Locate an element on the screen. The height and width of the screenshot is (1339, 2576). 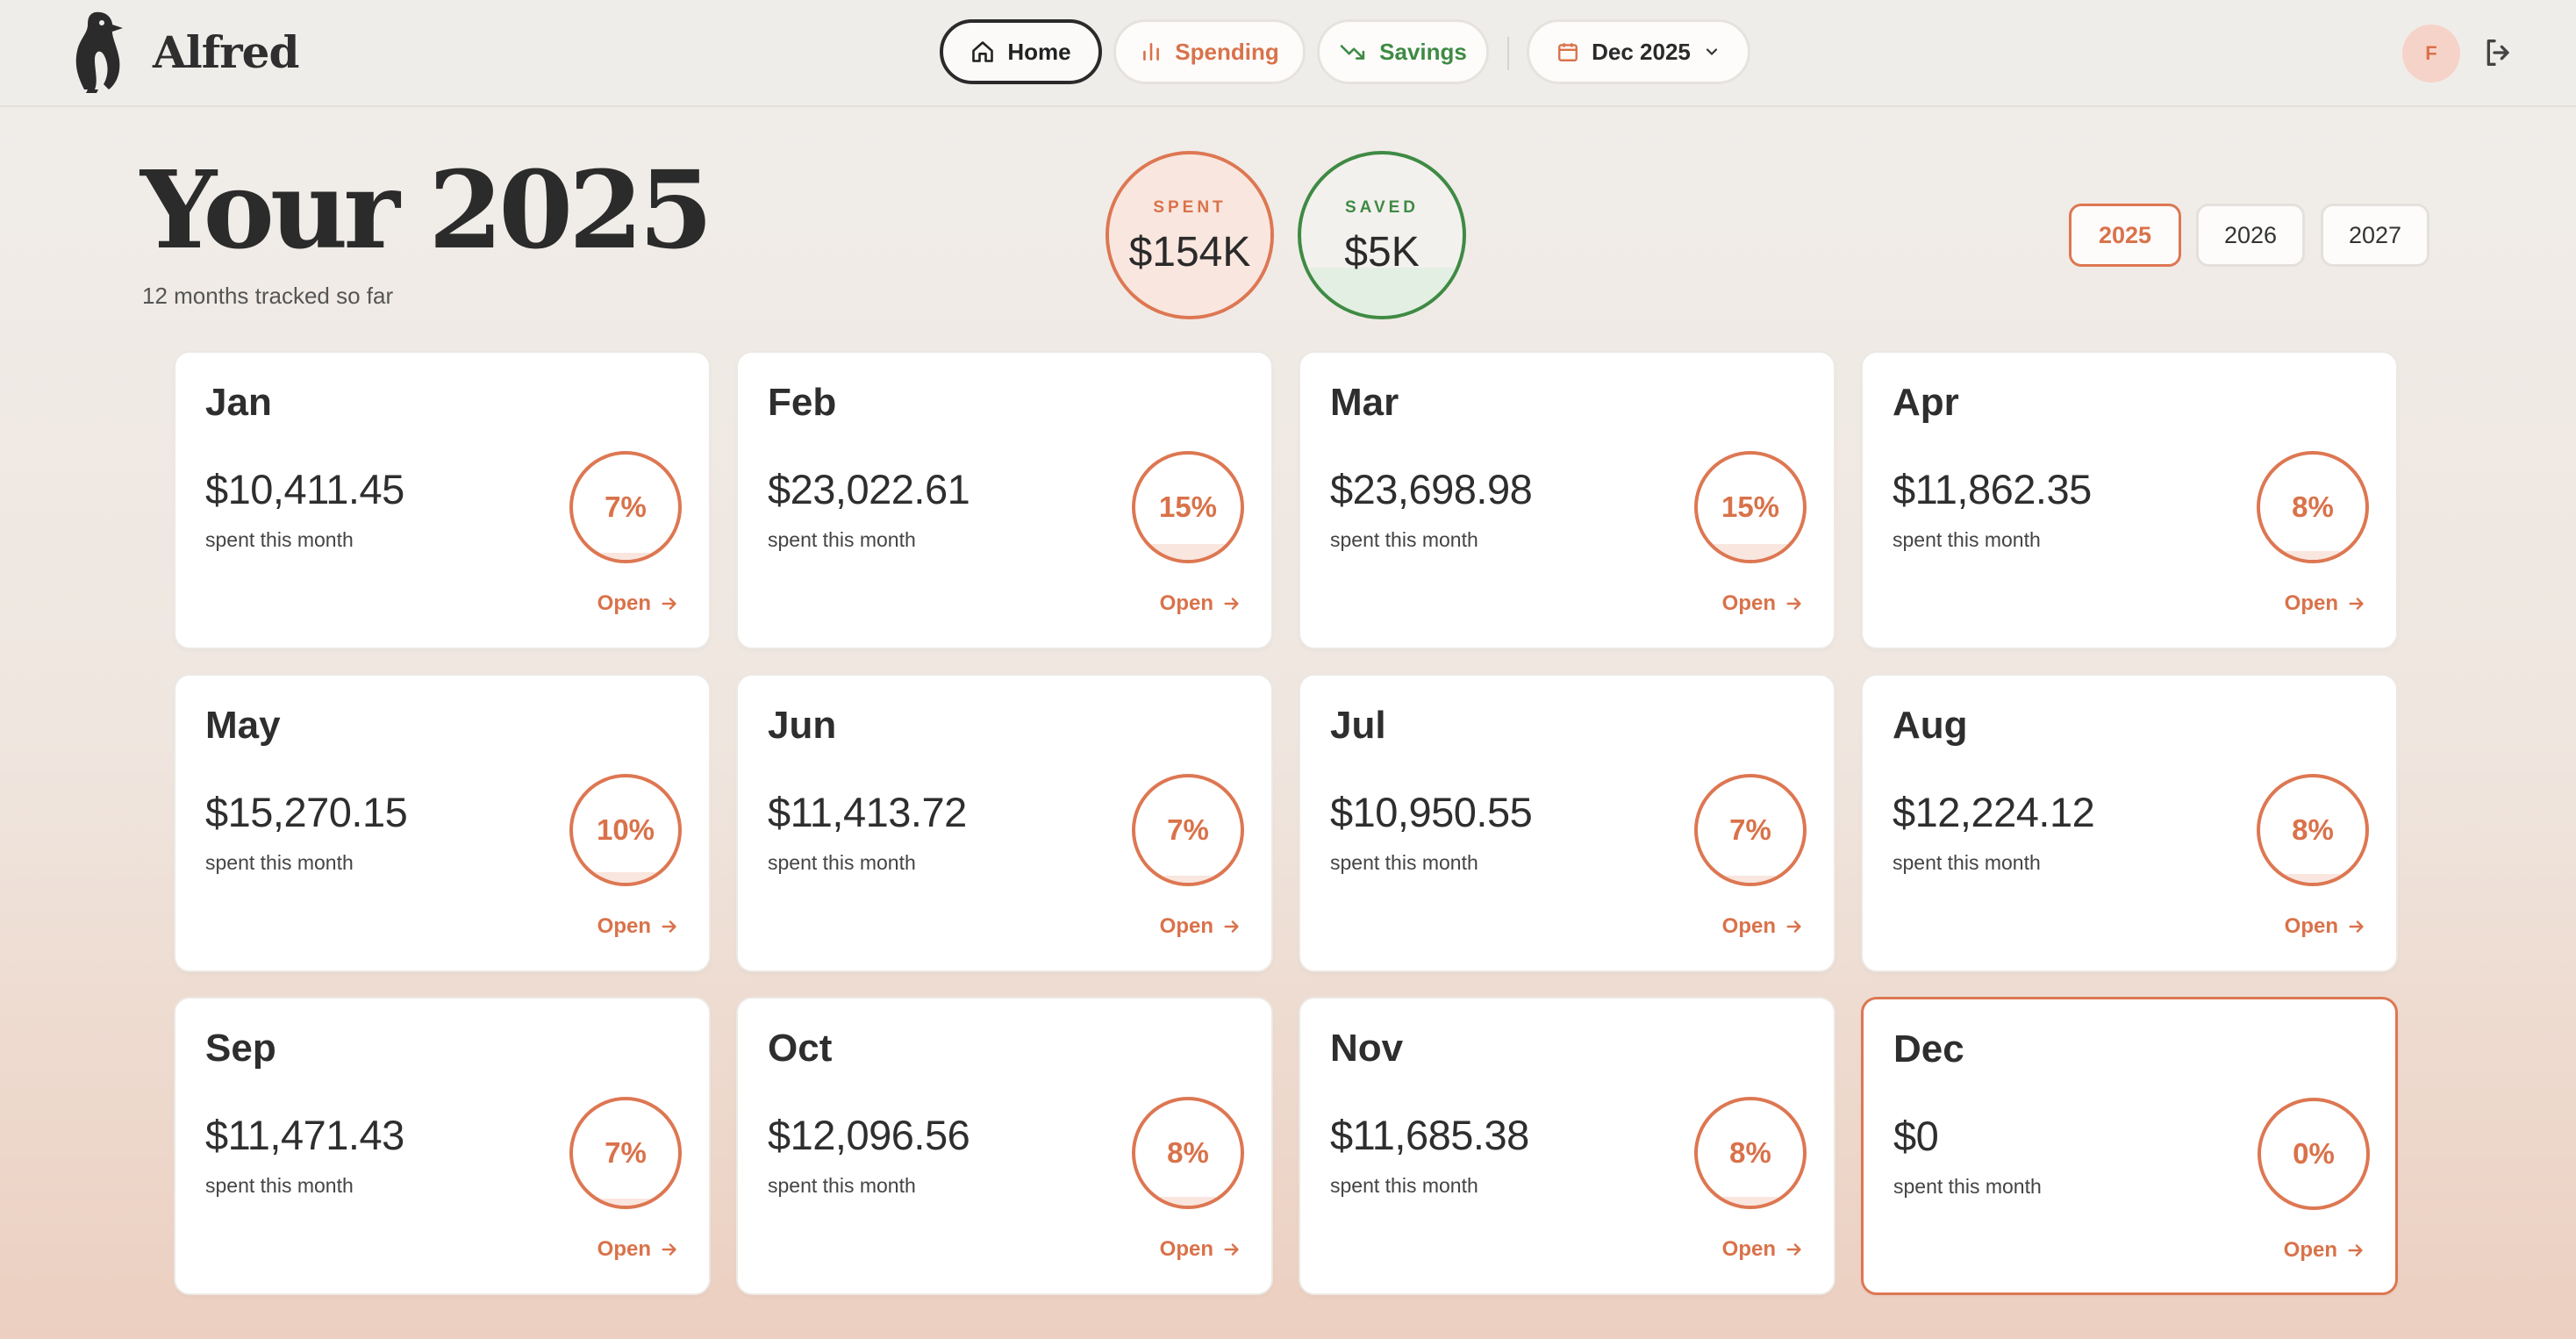
year-2026-button: 2026 is located at coordinates (2250, 235).